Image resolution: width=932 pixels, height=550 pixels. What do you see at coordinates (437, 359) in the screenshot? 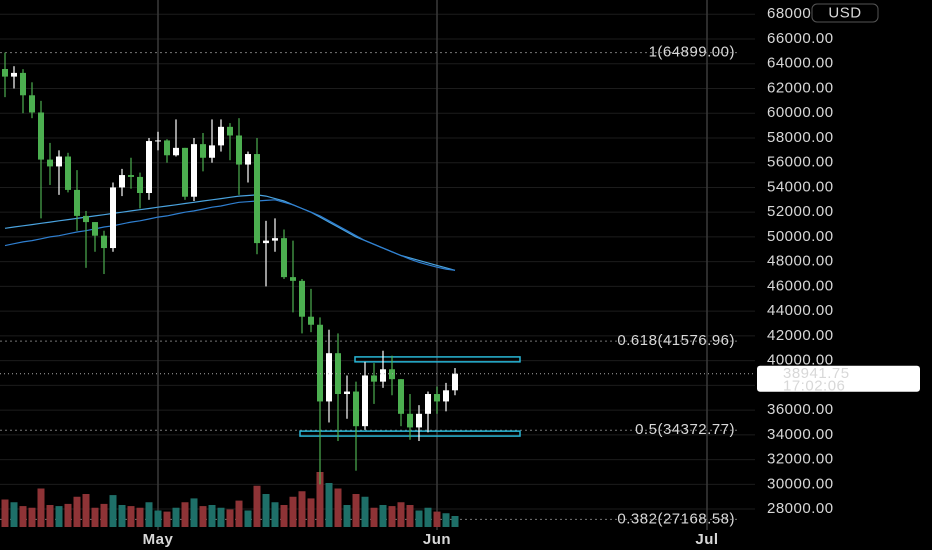
I see `zone-box` at bounding box center [437, 359].